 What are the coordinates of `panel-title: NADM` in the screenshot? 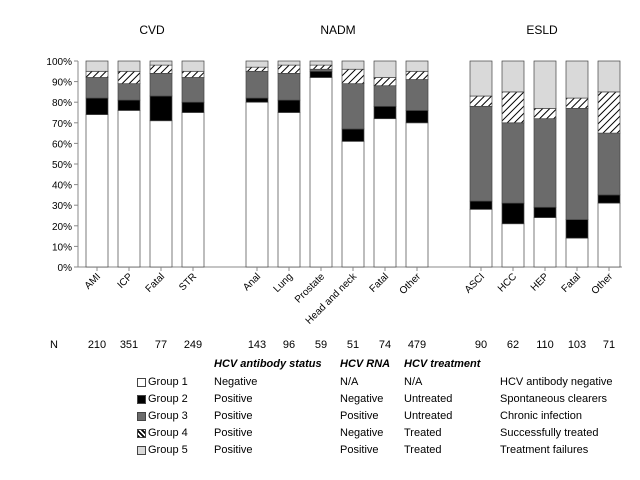 It's located at (337, 30).